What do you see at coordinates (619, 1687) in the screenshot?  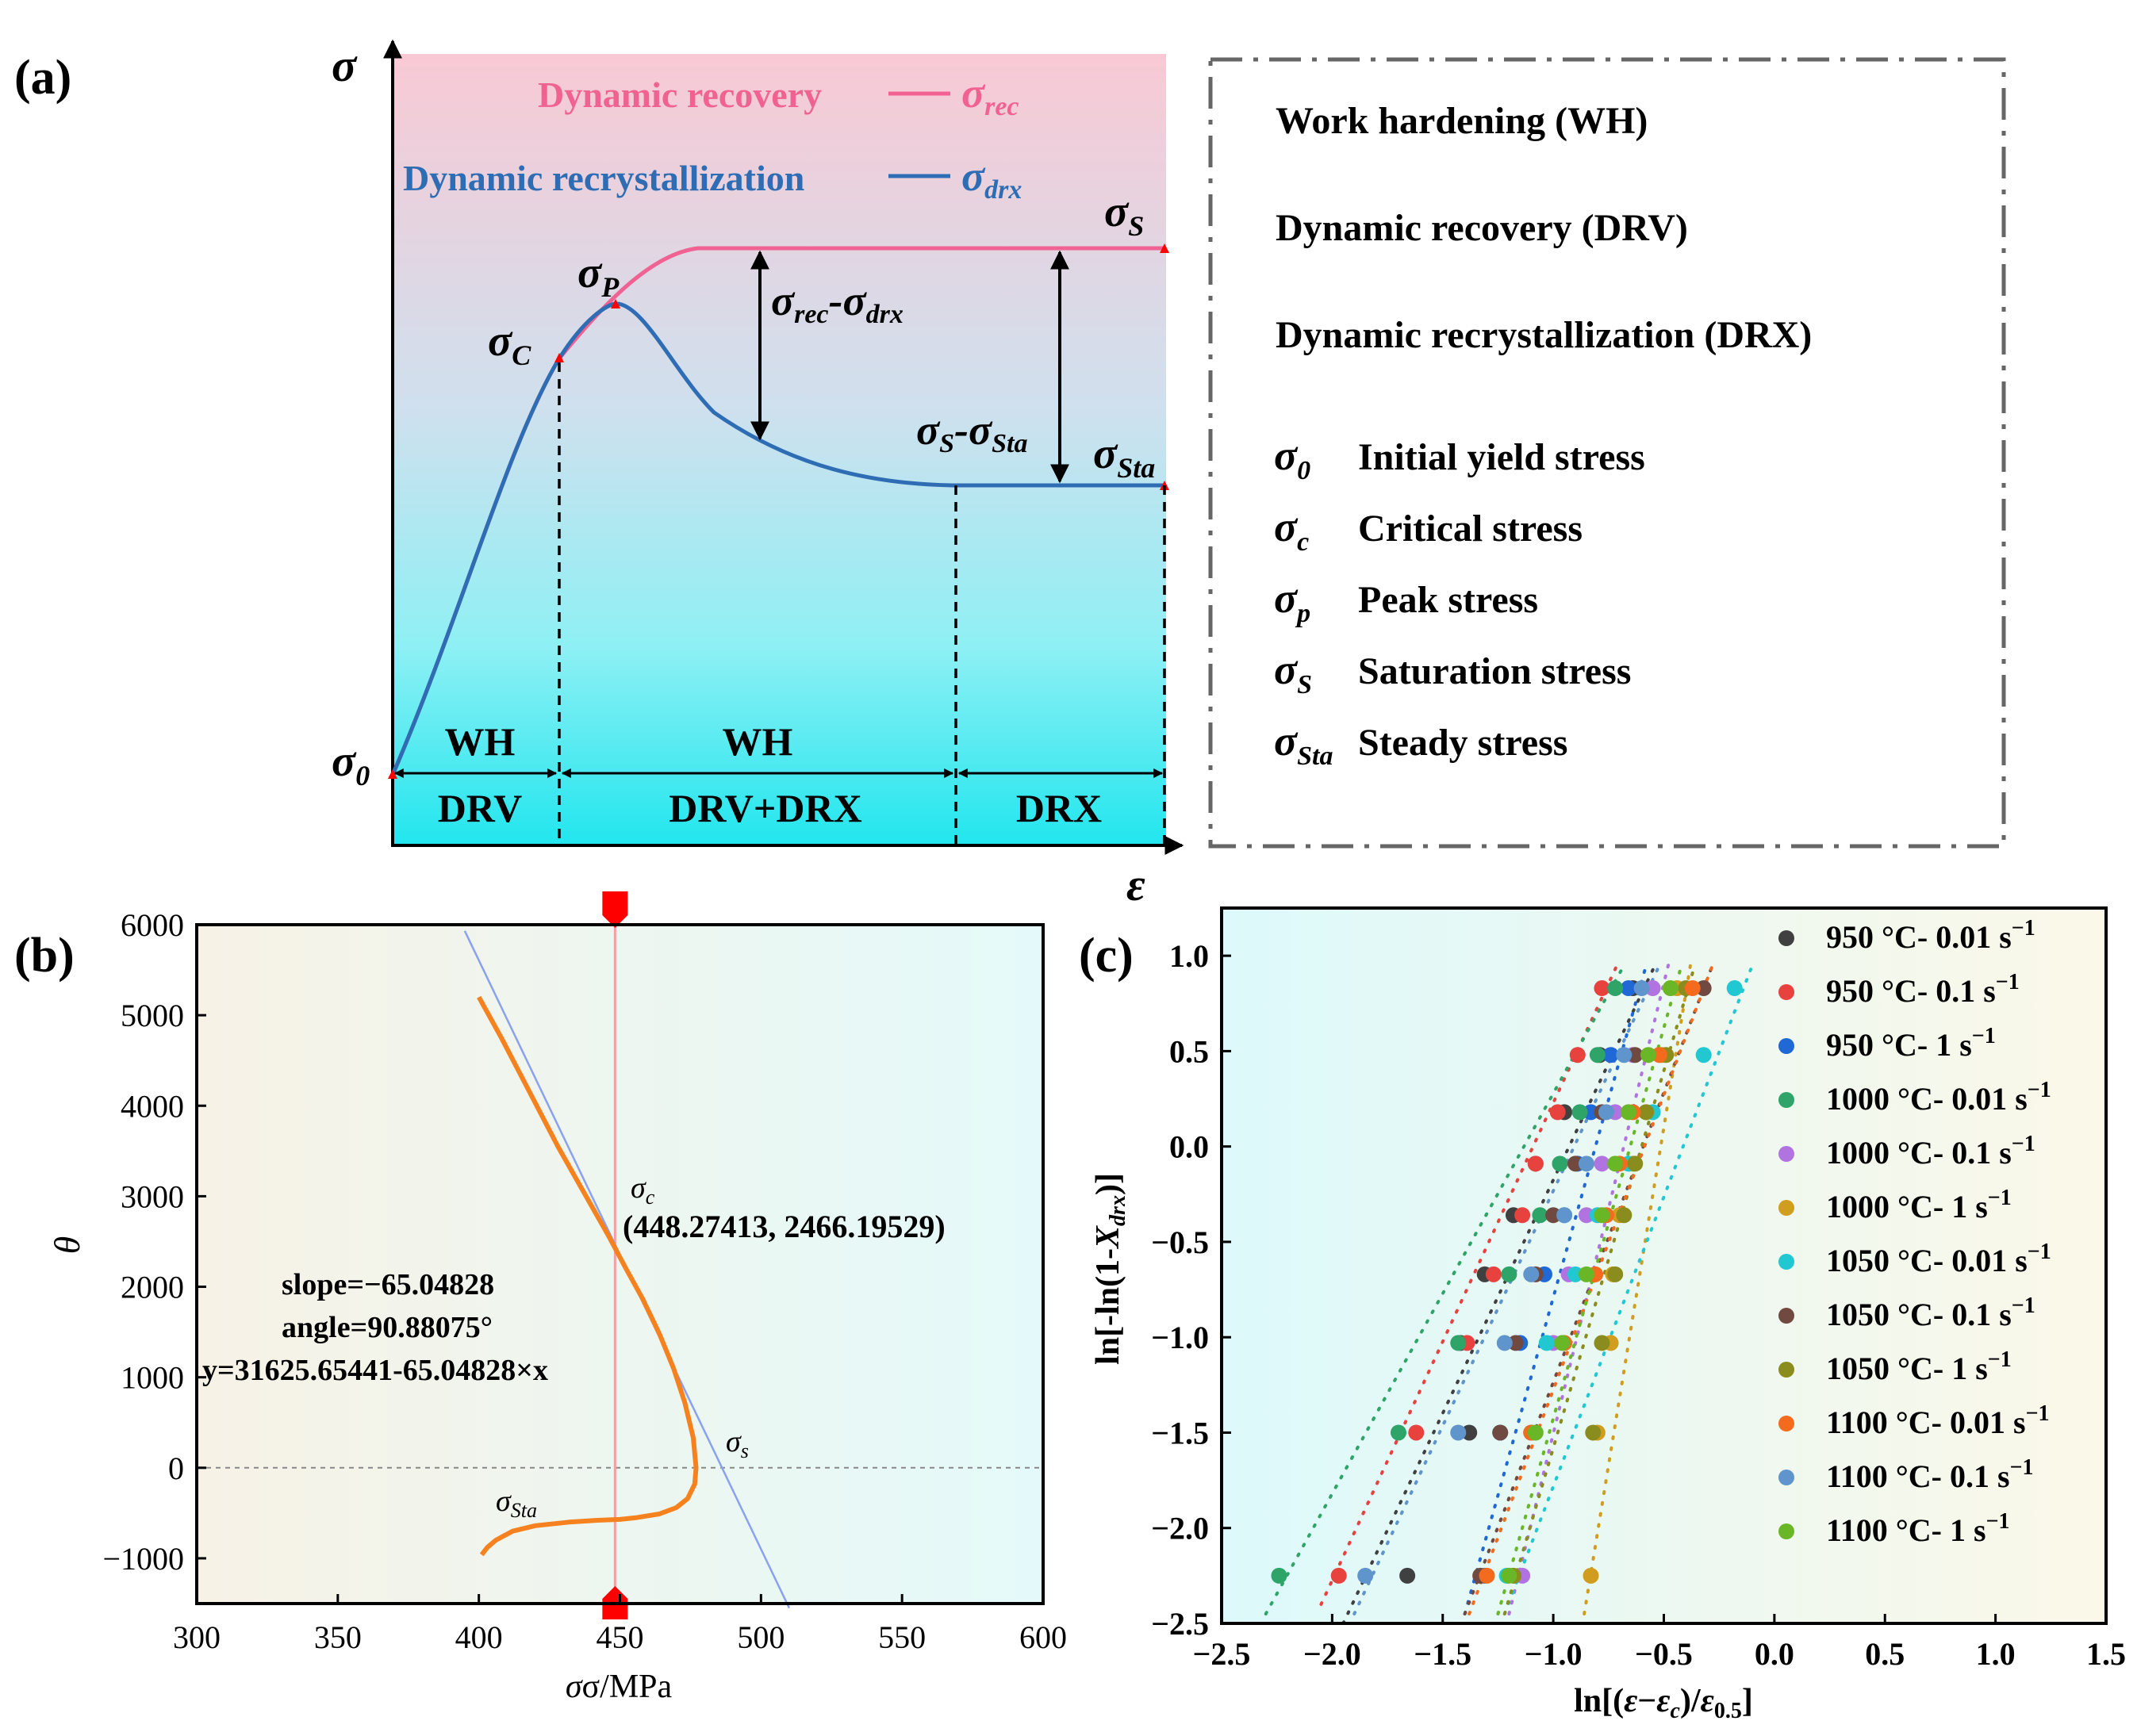 I see `panel-b-x-label: σσ/MPa` at bounding box center [619, 1687].